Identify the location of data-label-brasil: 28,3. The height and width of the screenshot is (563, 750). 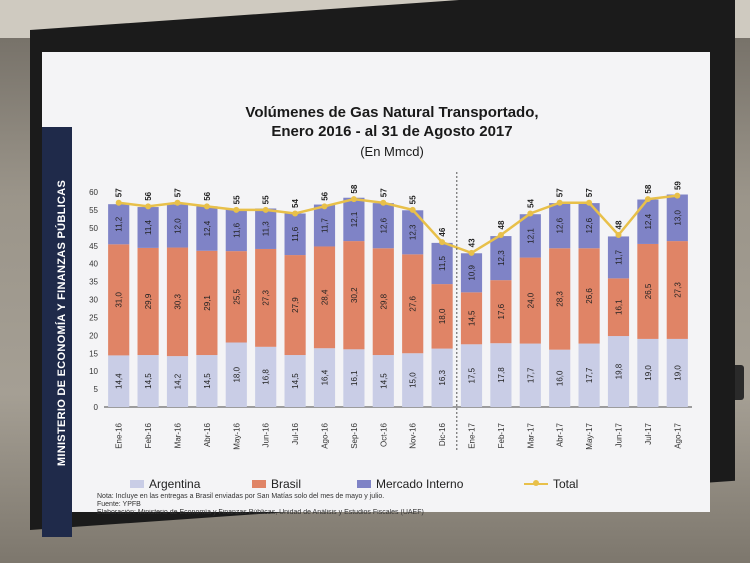
(560, 299).